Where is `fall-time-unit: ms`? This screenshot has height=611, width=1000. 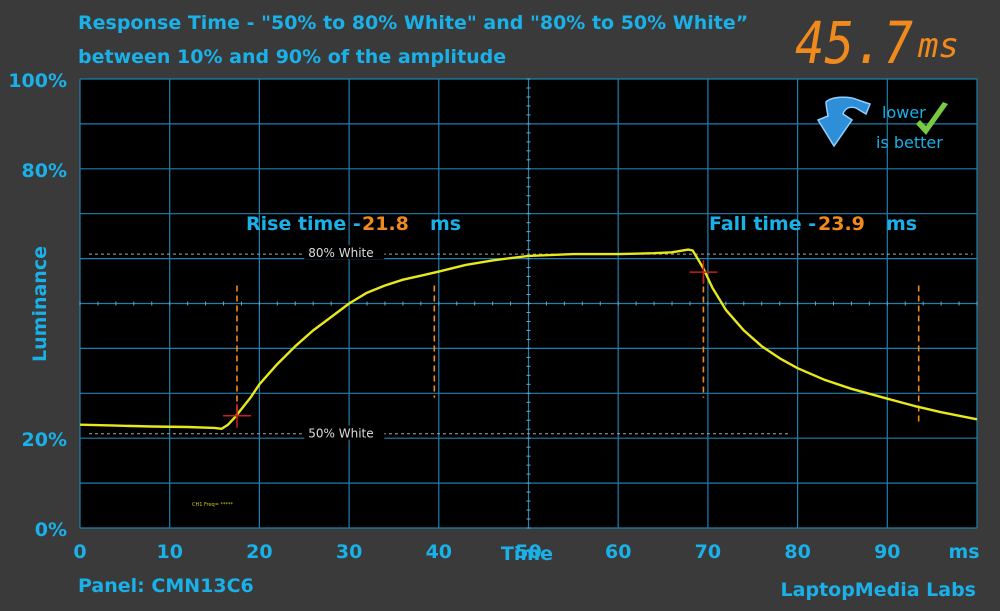 fall-time-unit: ms is located at coordinates (901, 224).